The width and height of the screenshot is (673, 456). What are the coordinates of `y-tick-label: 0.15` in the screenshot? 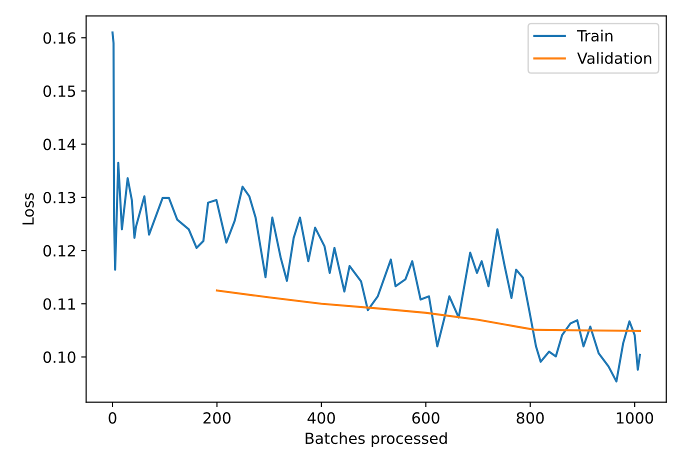 It's located at (59, 91).